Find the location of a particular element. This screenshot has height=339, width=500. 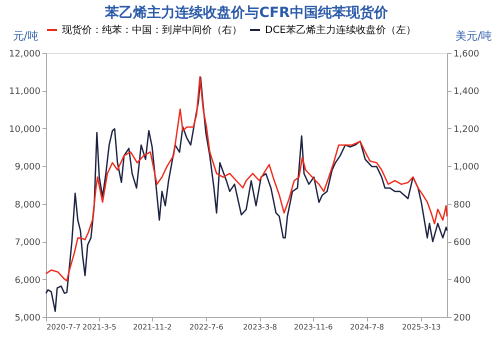

y2-tick-label: 400 is located at coordinates (462, 281).